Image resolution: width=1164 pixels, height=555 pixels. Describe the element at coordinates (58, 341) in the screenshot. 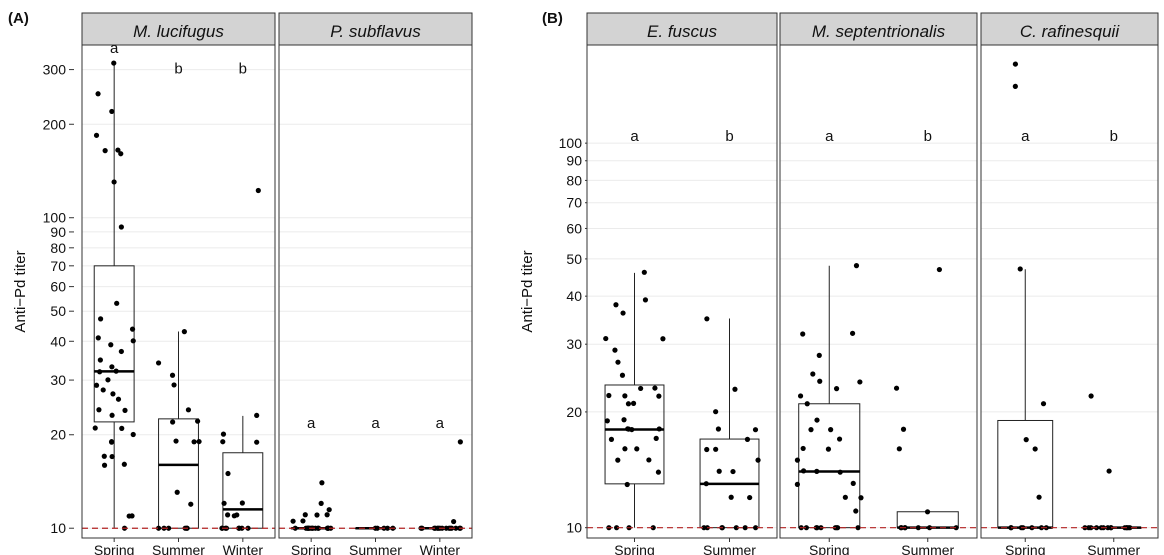

I see `y-tick-label: 40` at that location.